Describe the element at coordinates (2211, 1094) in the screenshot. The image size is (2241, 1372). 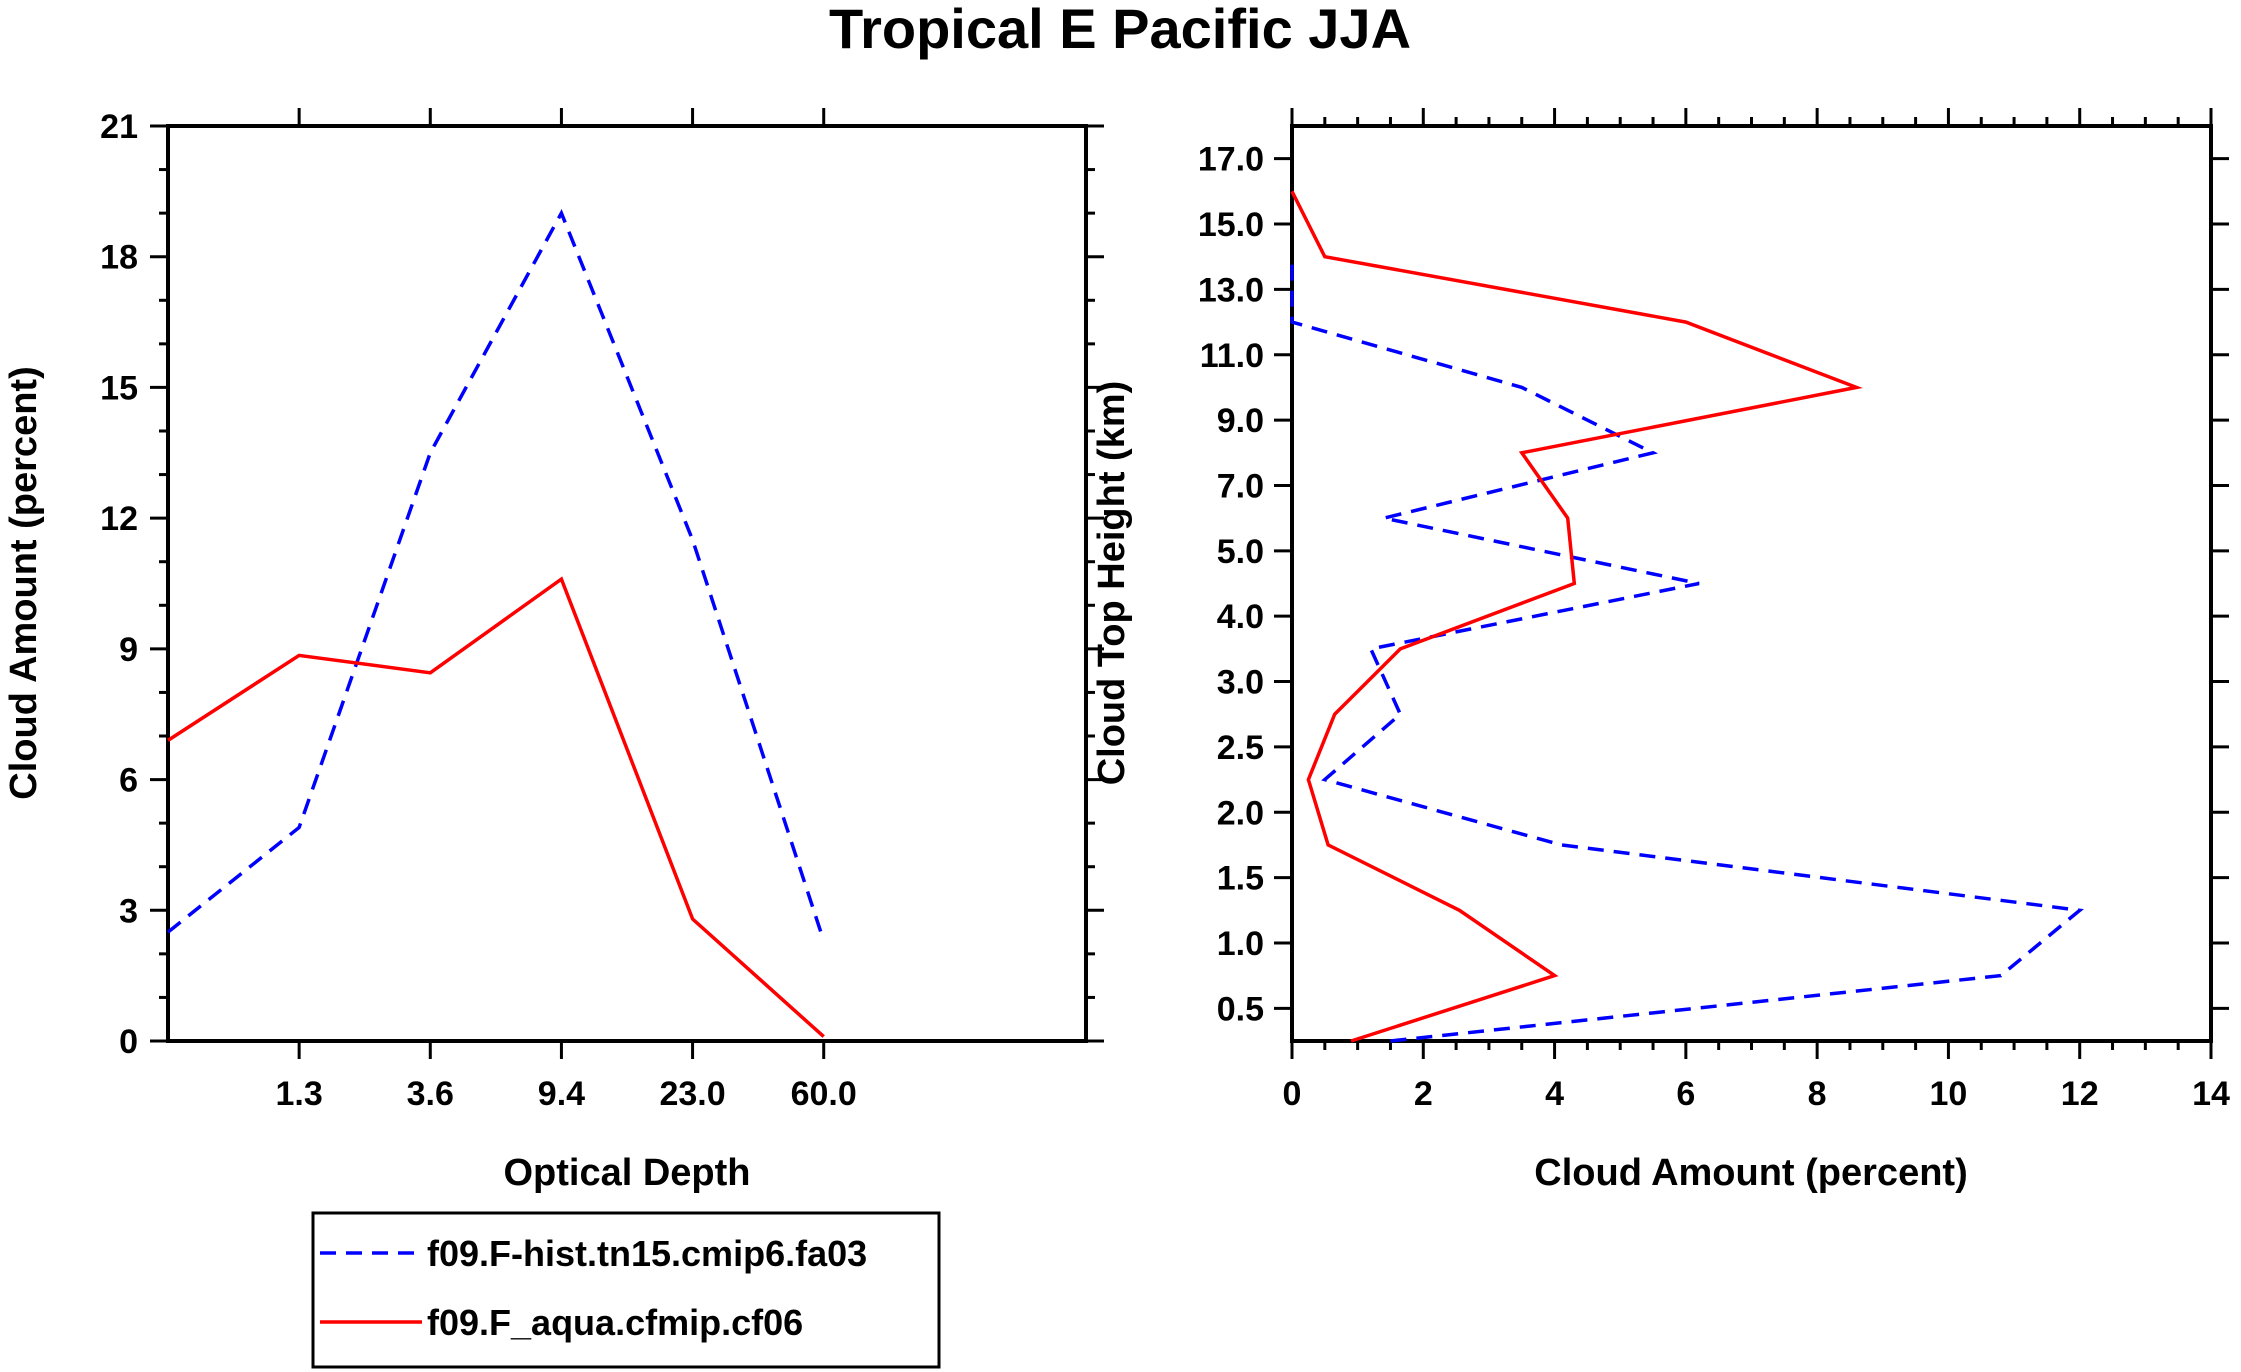
I see `right-xtick-label: 14` at that location.